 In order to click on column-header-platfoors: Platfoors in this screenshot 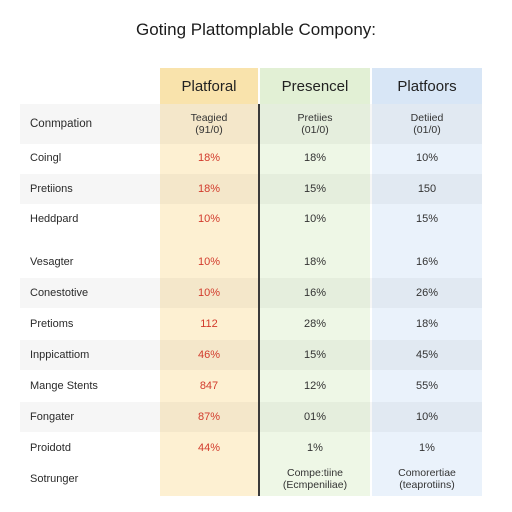, I will do `click(427, 86)`.